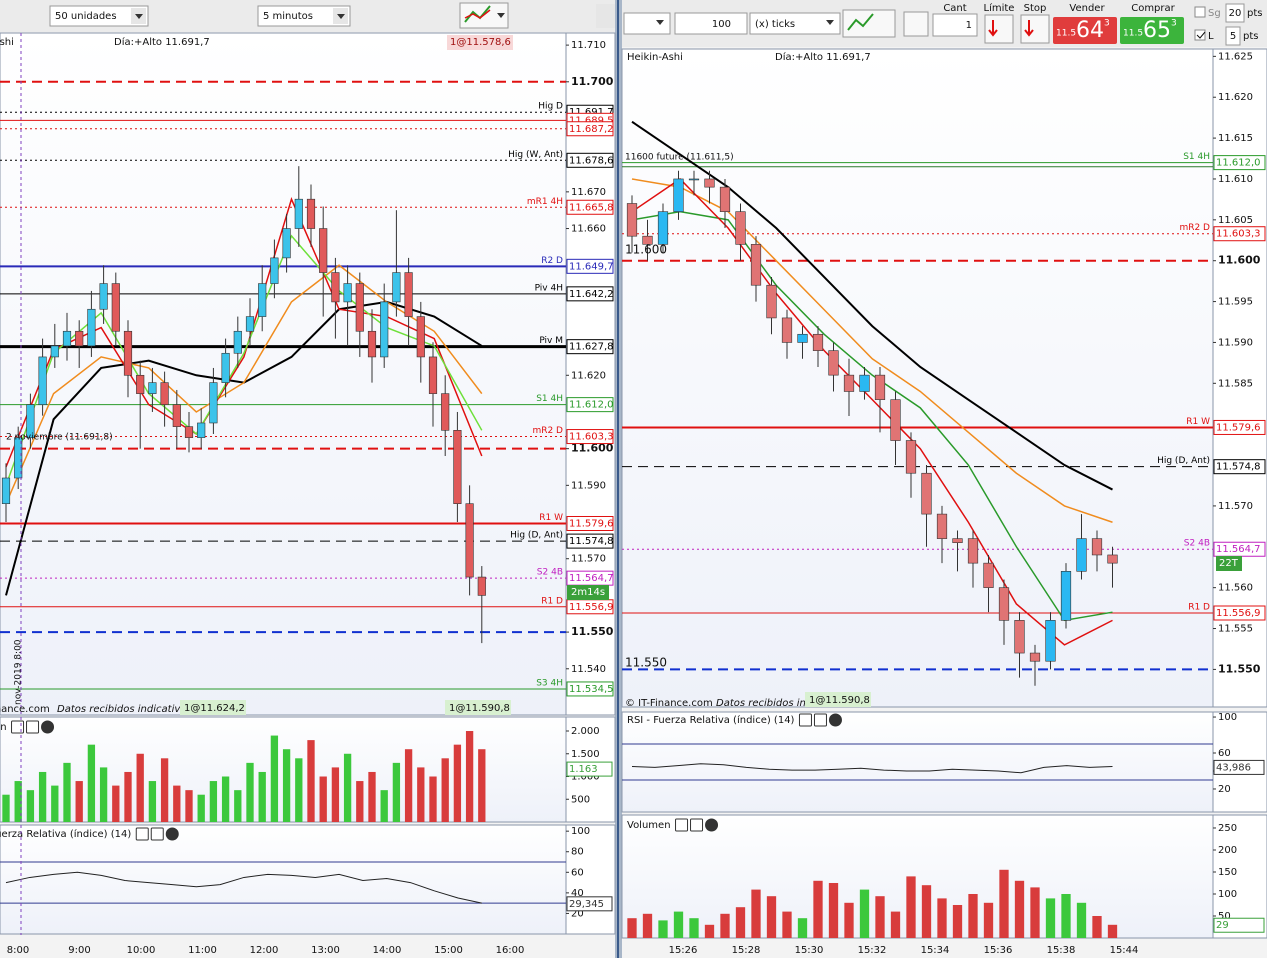  What do you see at coordinates (86, 16) in the screenshot?
I see `quantity-text: 50 unidades` at bounding box center [86, 16].